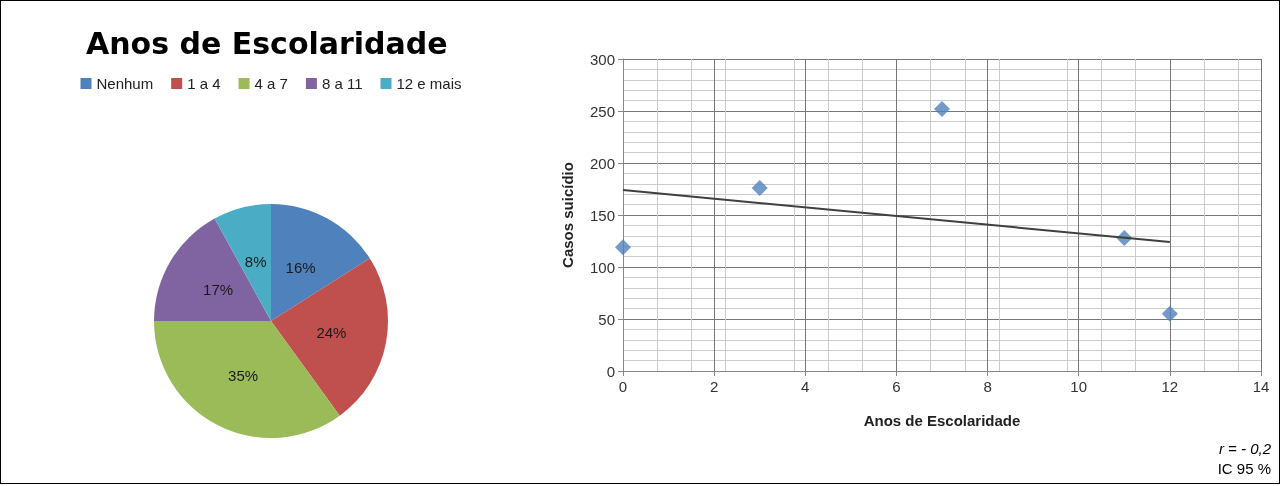 This screenshot has height=486, width=1282. What do you see at coordinates (602, 267) in the screenshot?
I see `y-tick-label: 100` at bounding box center [602, 267].